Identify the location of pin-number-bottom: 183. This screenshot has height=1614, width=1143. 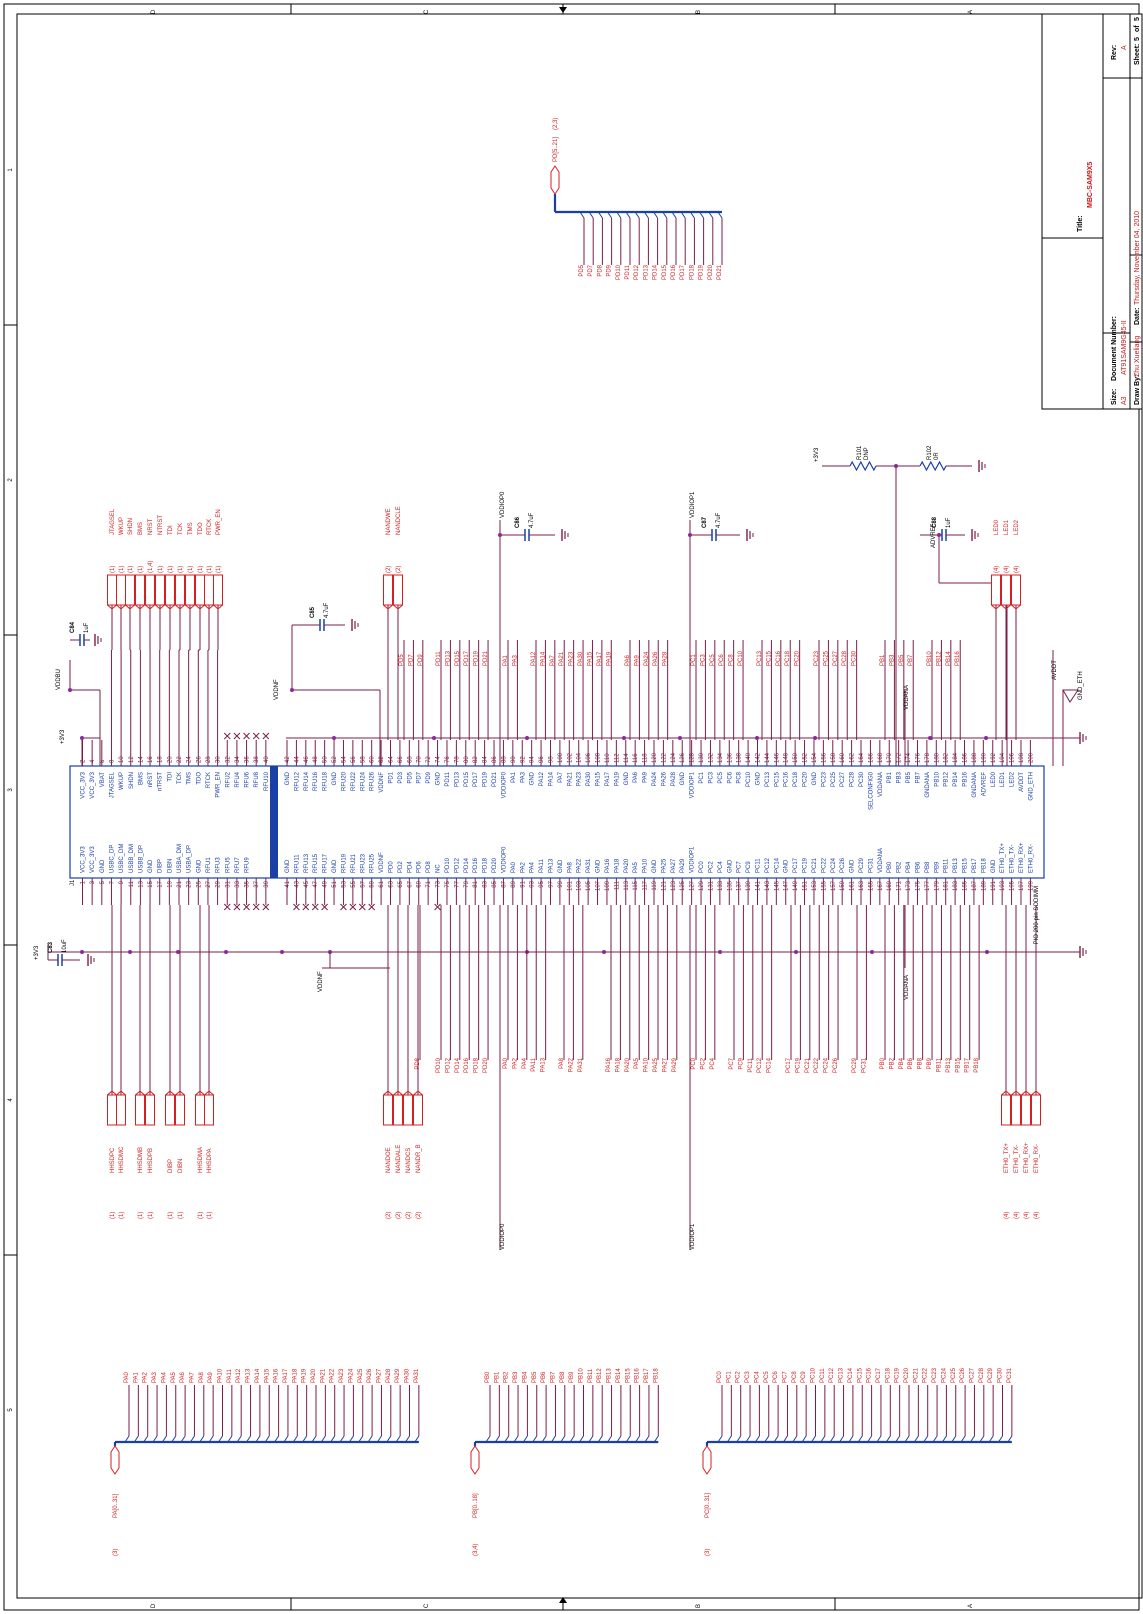
(956, 885).